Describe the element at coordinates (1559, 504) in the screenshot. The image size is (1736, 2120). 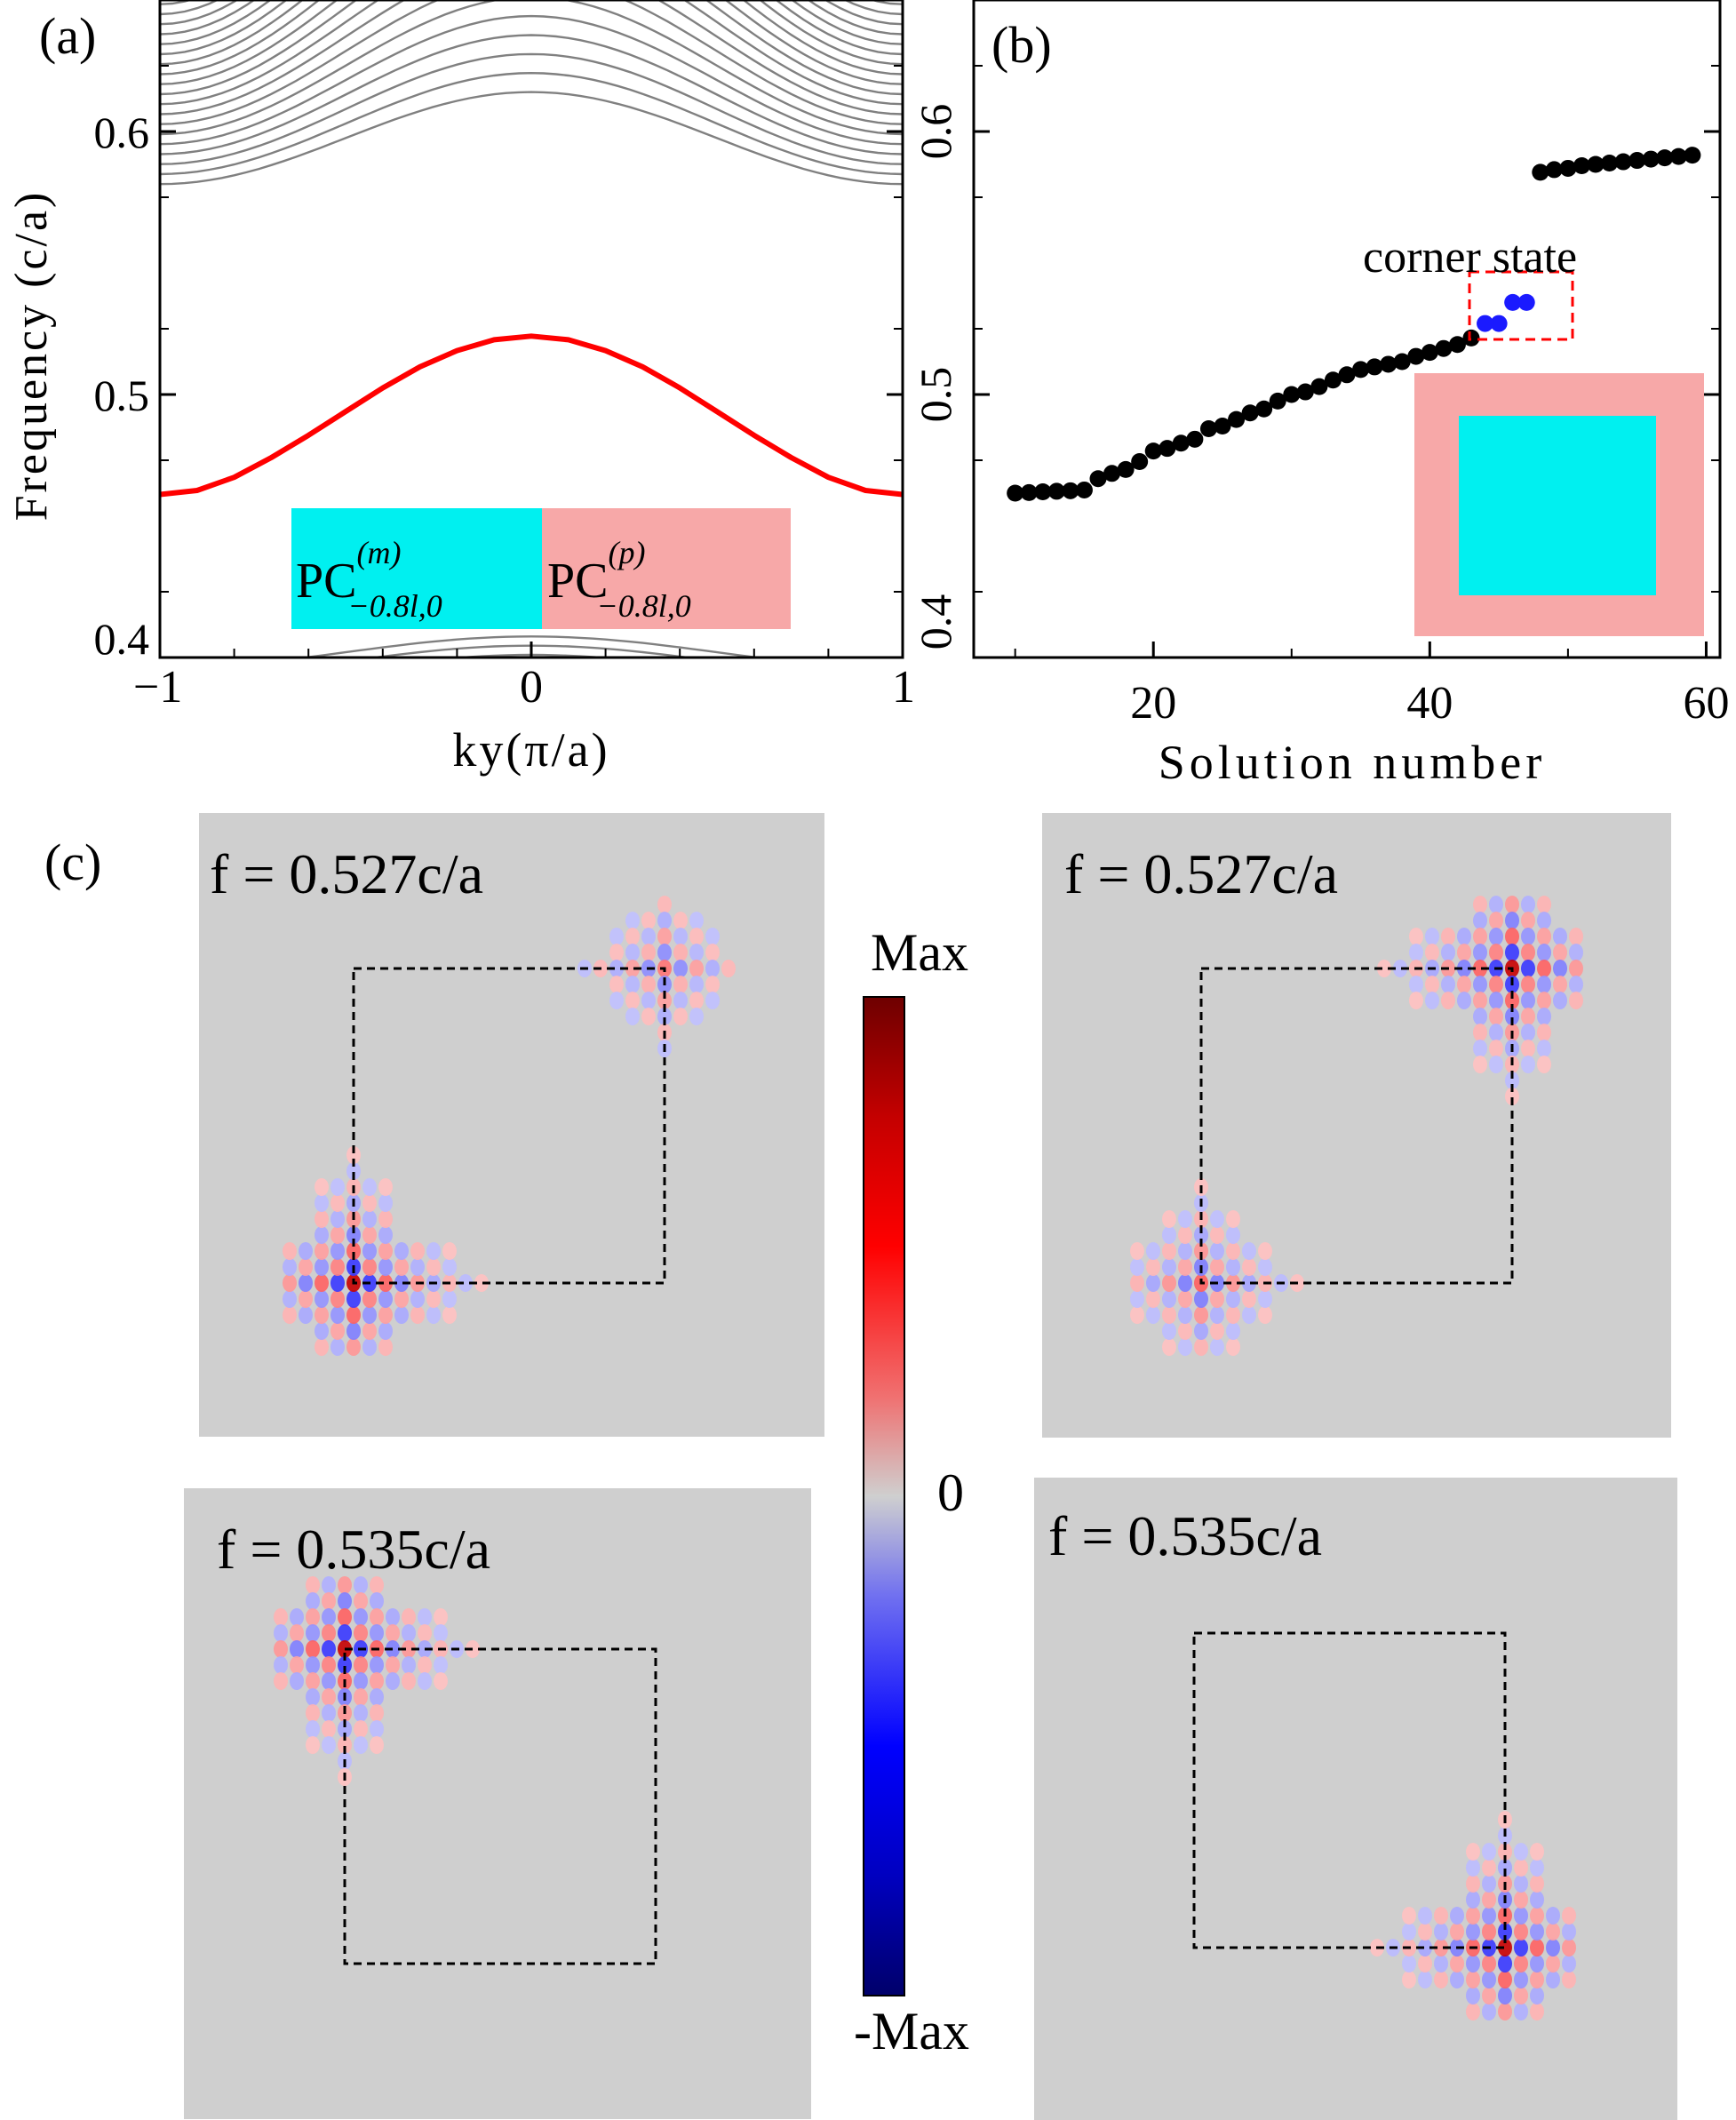
I see `structure-inset` at that location.